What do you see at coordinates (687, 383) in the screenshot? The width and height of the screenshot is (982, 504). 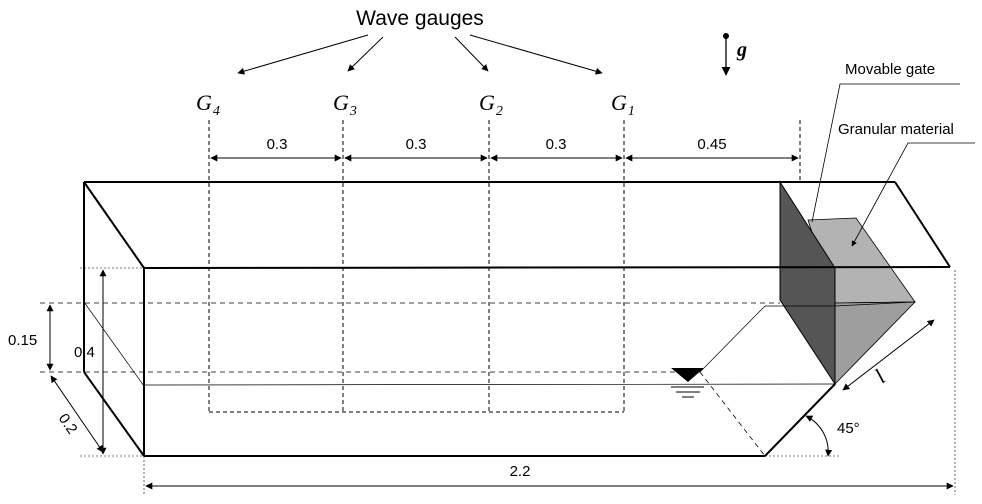 I see `water-level-symbol` at bounding box center [687, 383].